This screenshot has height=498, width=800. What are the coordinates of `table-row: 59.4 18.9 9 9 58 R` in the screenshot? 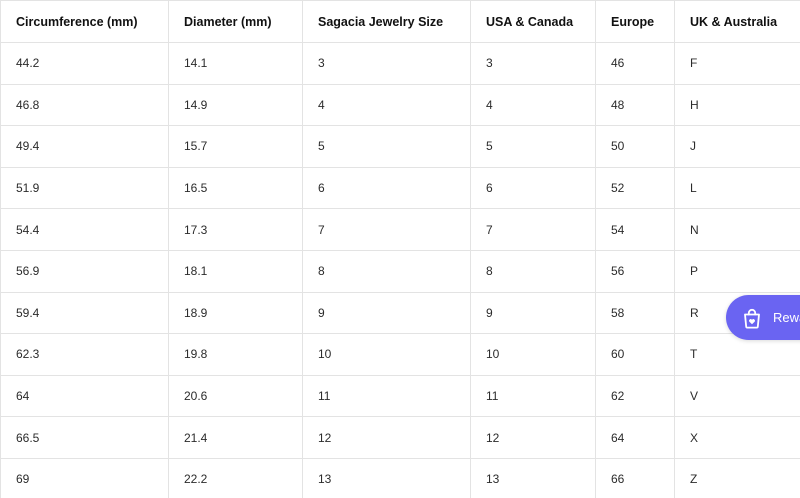 It's located at (400, 313).